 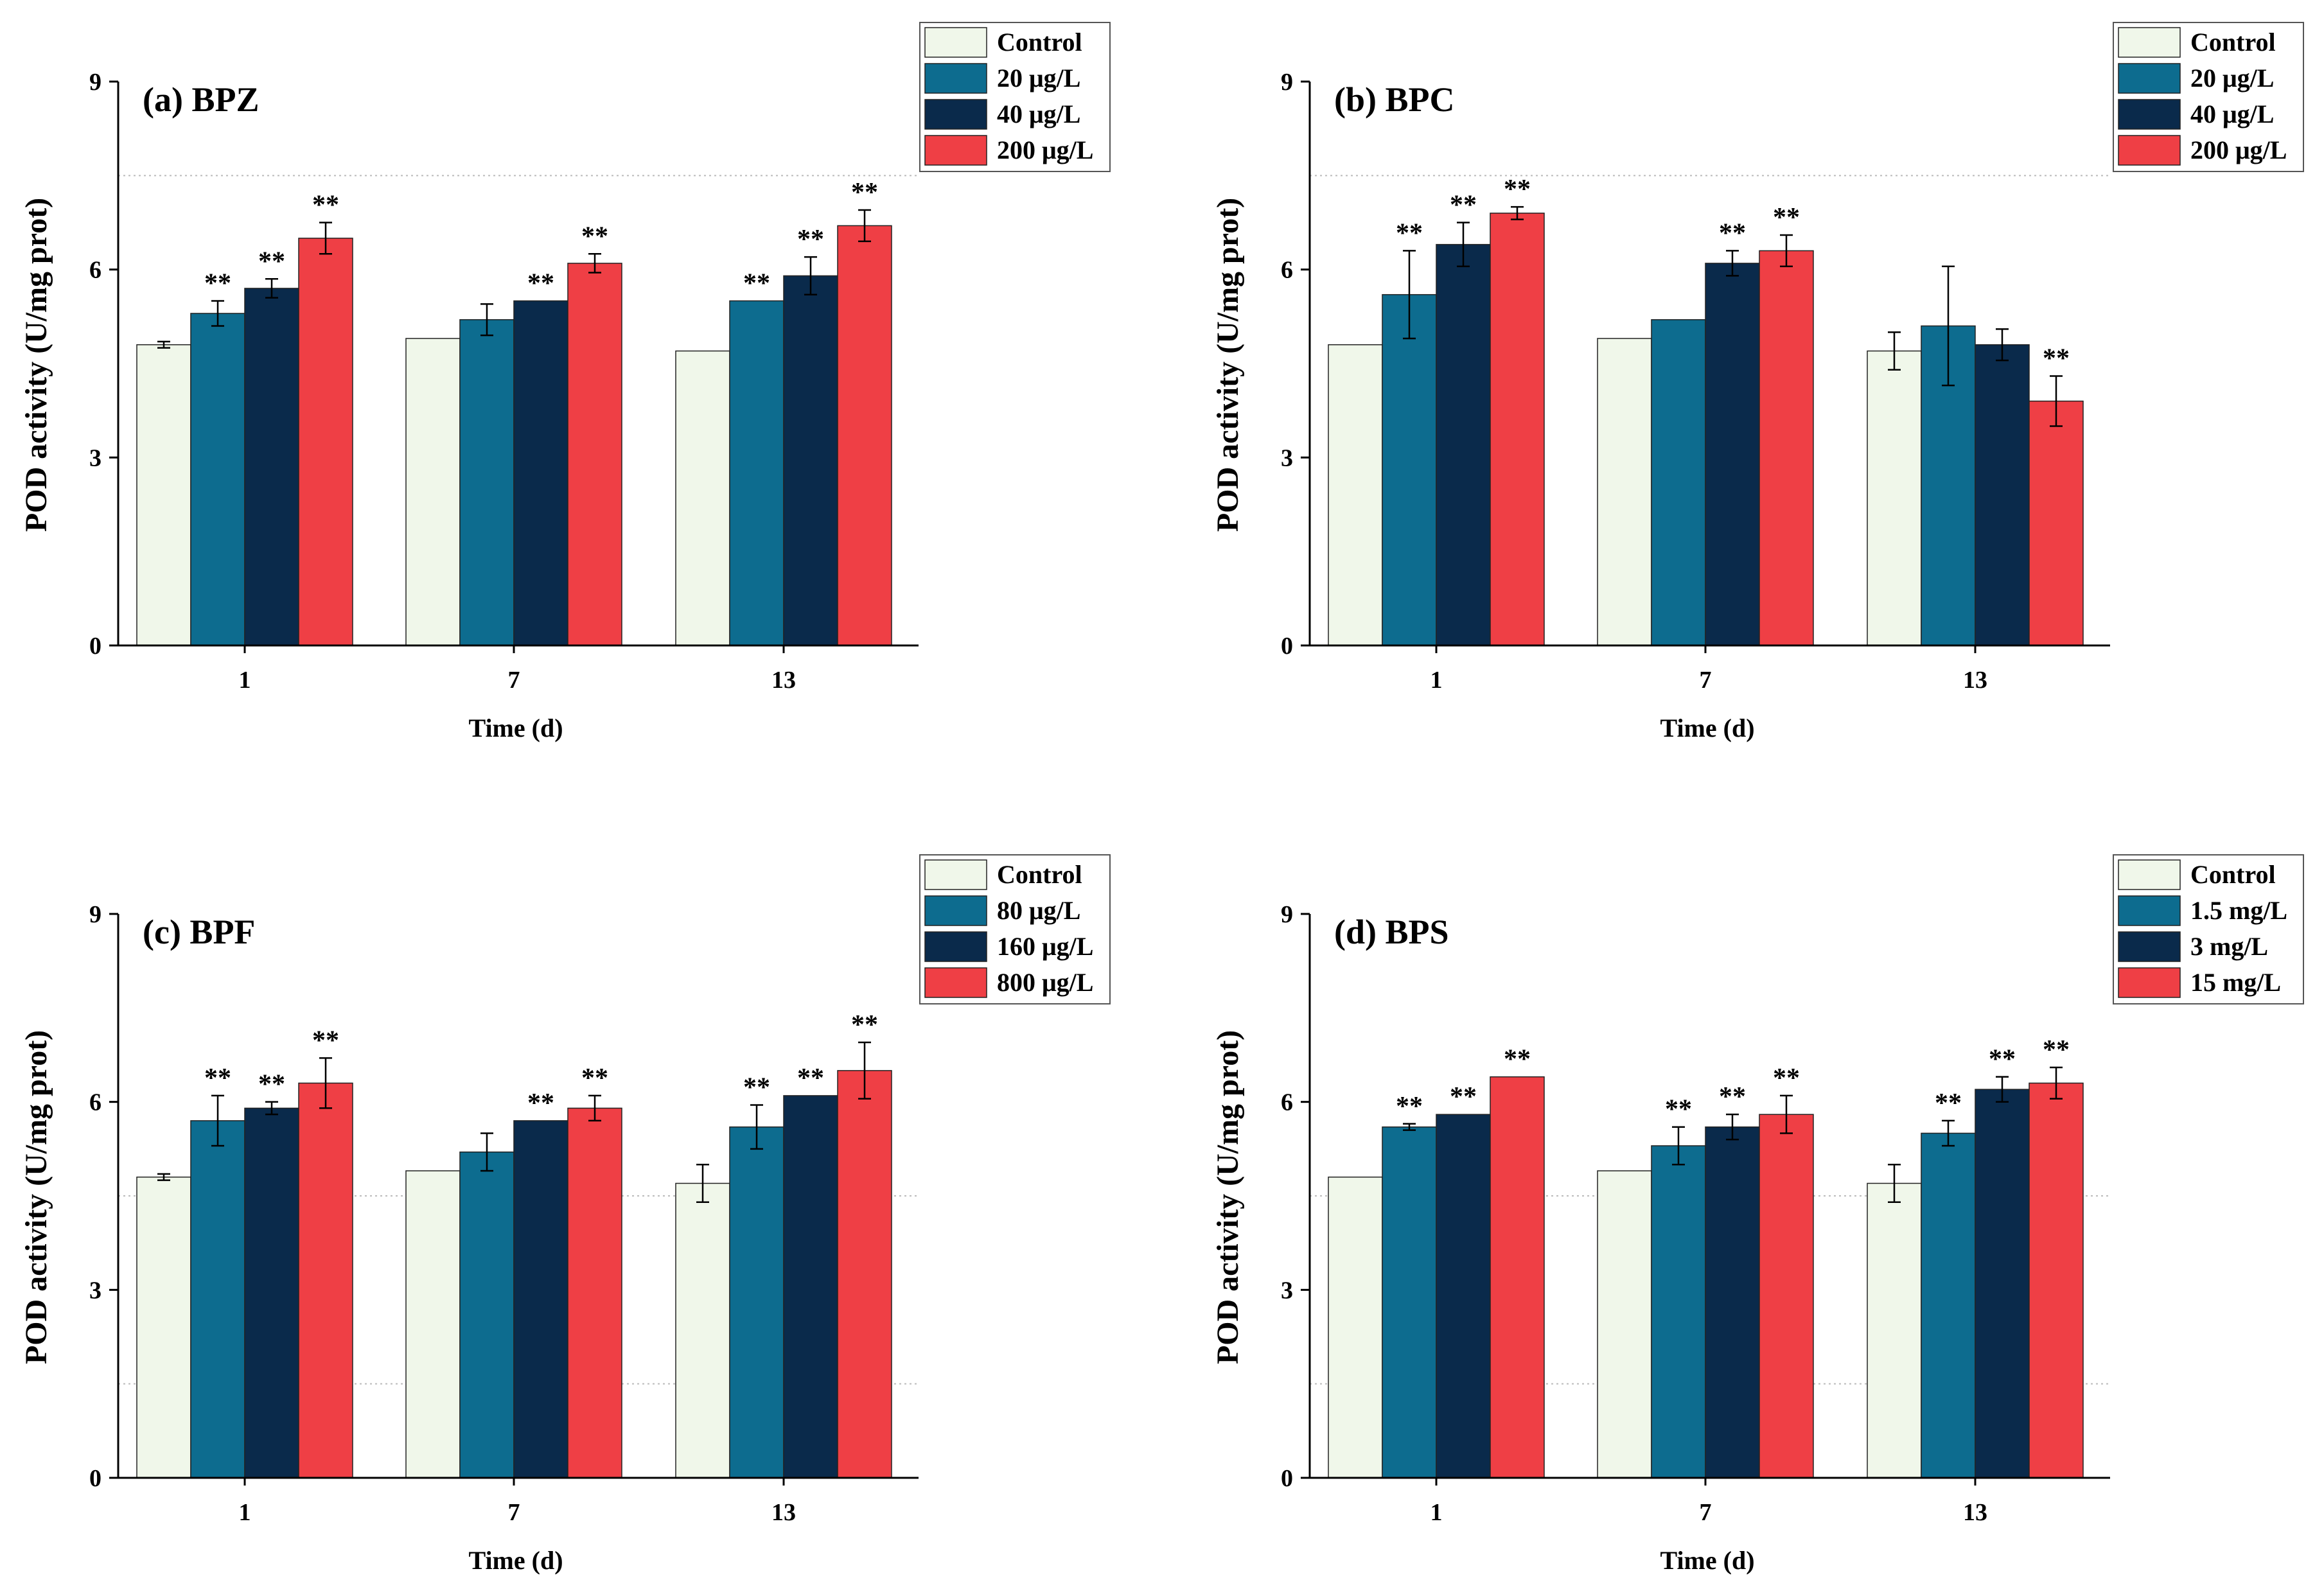 I want to click on y-tick-label: 0, so click(x=1287, y=647).